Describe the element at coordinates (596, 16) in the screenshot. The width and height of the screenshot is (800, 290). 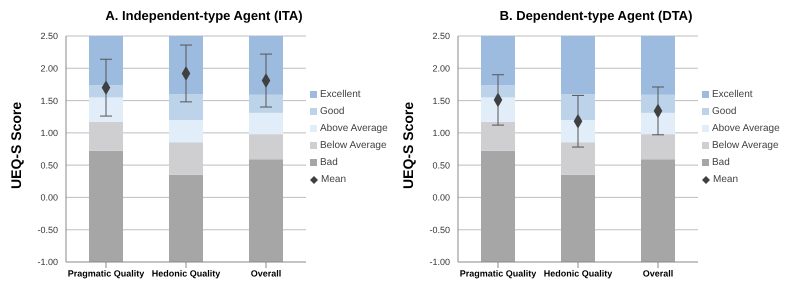
I see `chart-title: B. Dependent-type Agent (DTA)` at that location.